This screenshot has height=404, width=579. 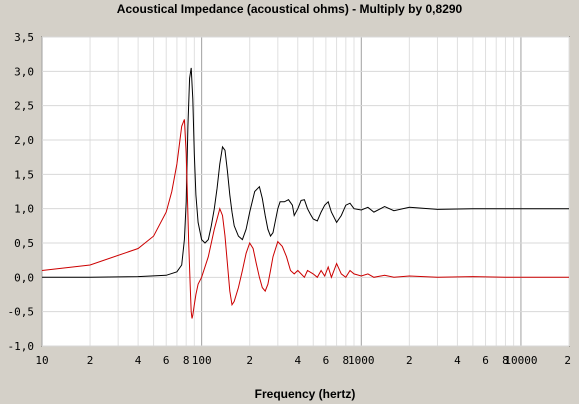 I want to click on y-tick-label: 2,0, so click(x=24, y=140).